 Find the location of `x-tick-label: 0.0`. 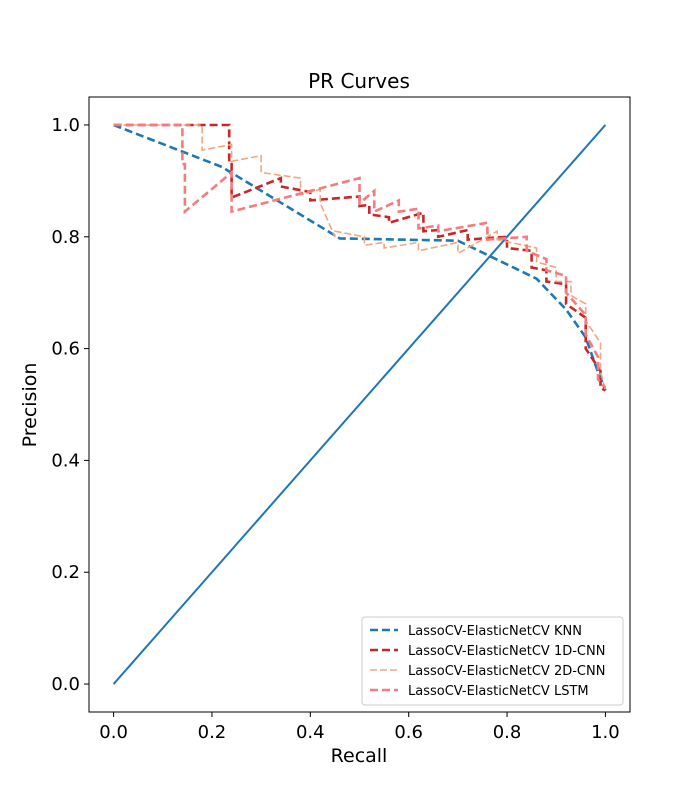

x-tick-label: 0.0 is located at coordinates (113, 732).